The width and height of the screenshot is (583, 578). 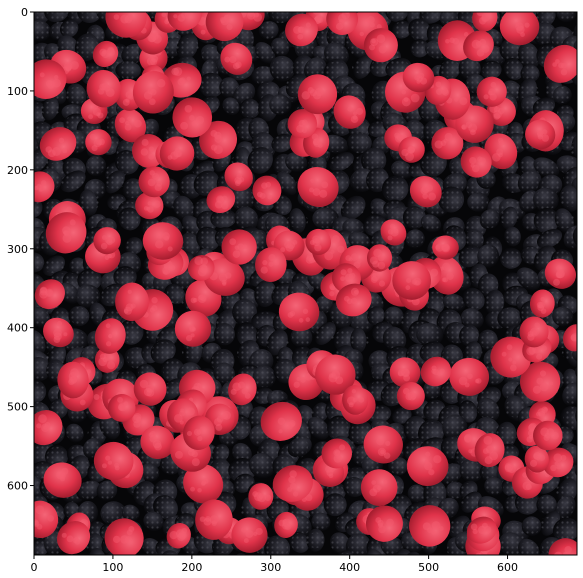 I want to click on y-tick-label: 400, so click(x=17, y=328).